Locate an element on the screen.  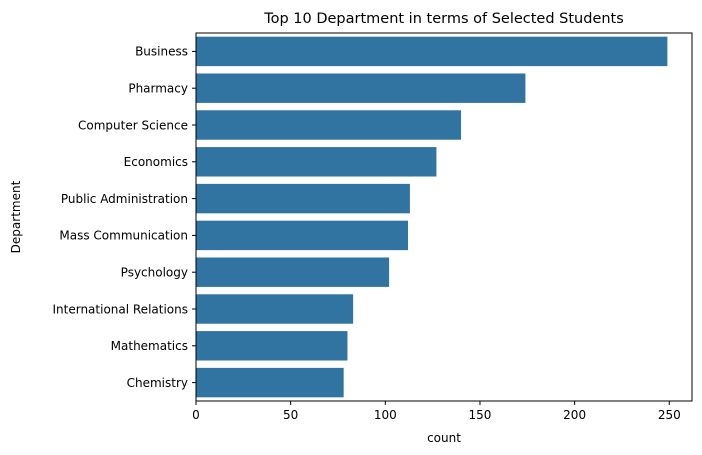
y-tick-label: Psychology is located at coordinates (154, 273).